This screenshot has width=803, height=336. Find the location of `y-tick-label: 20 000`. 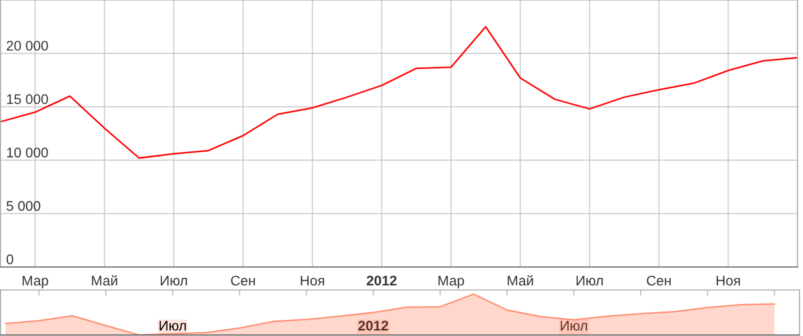

y-tick-label: 20 000 is located at coordinates (27, 45).